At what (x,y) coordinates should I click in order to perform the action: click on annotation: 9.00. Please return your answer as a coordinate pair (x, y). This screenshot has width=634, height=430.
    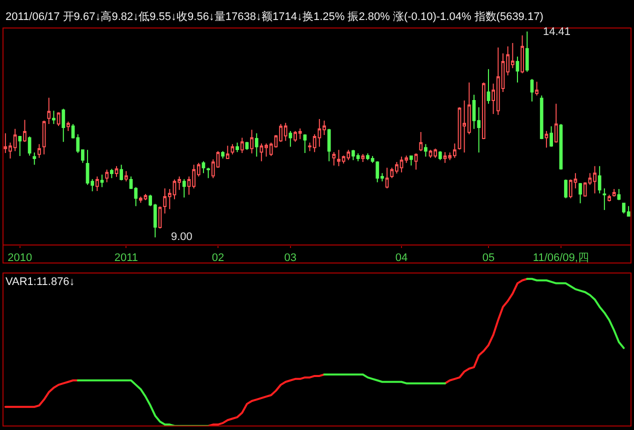
    Looking at the image, I should click on (181, 237).